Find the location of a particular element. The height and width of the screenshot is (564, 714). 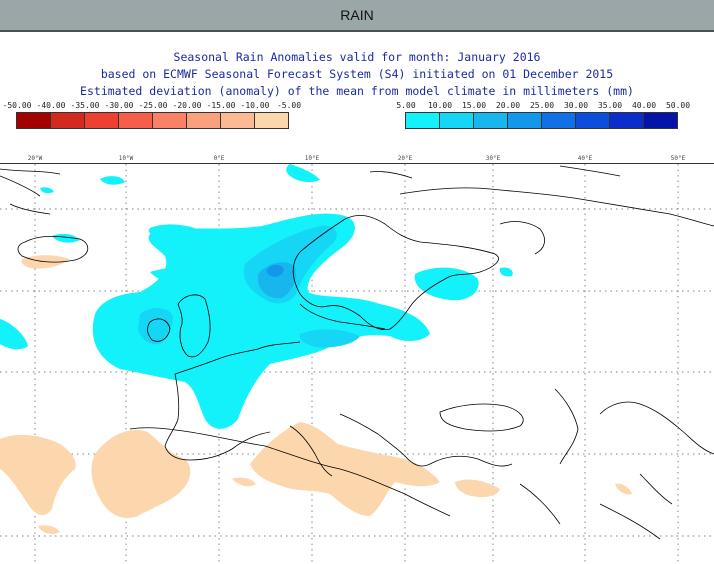

legend-positive-tick-2: 15.00 is located at coordinates (474, 105).